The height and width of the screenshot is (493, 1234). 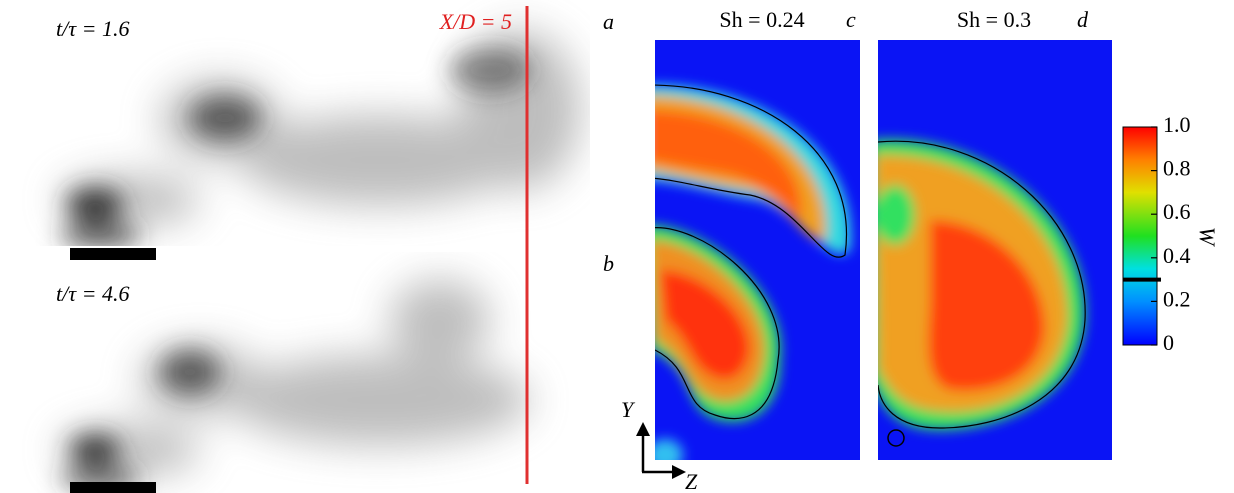 What do you see at coordinates (92, 293) in the screenshot?
I see `time-label: t/τ = 4.6` at bounding box center [92, 293].